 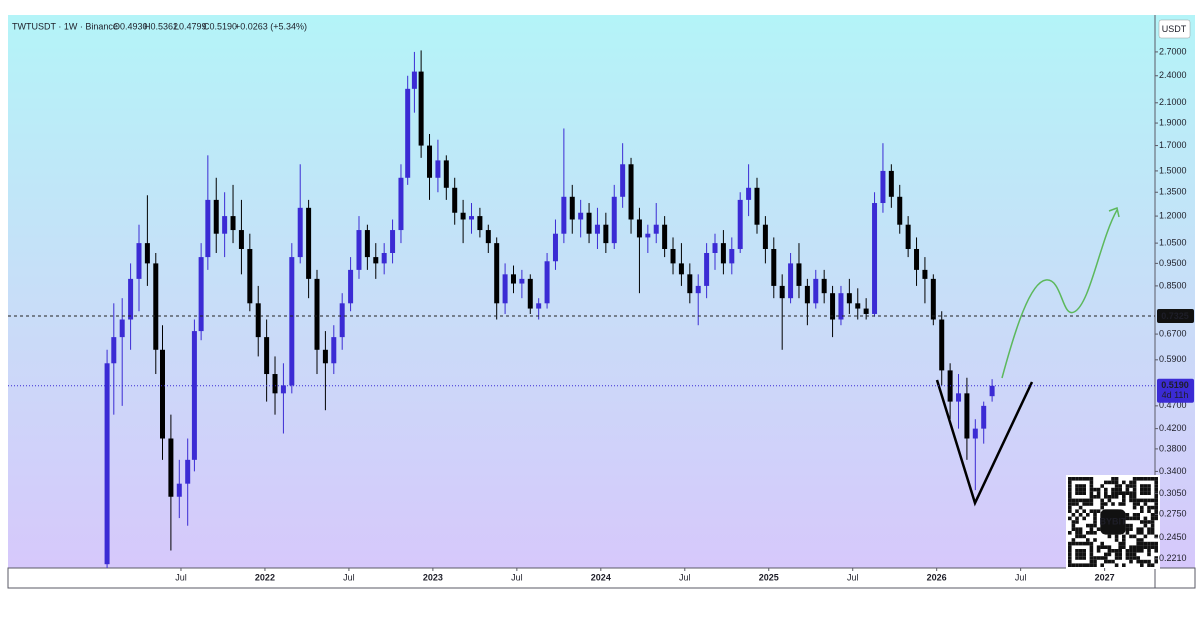 What do you see at coordinates (433, 577) in the screenshot?
I see `x-tick-label: 2023` at bounding box center [433, 577].